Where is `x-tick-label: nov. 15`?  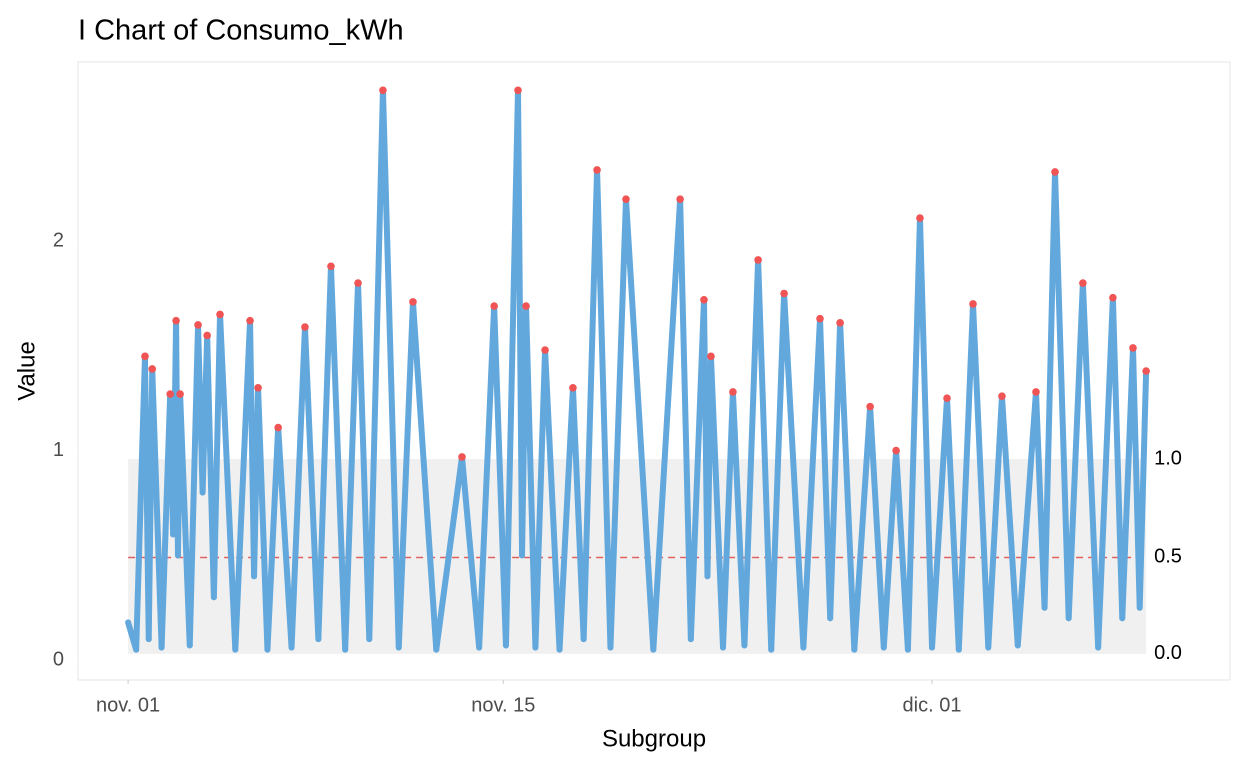
x-tick-label: nov. 15 is located at coordinates (503, 705).